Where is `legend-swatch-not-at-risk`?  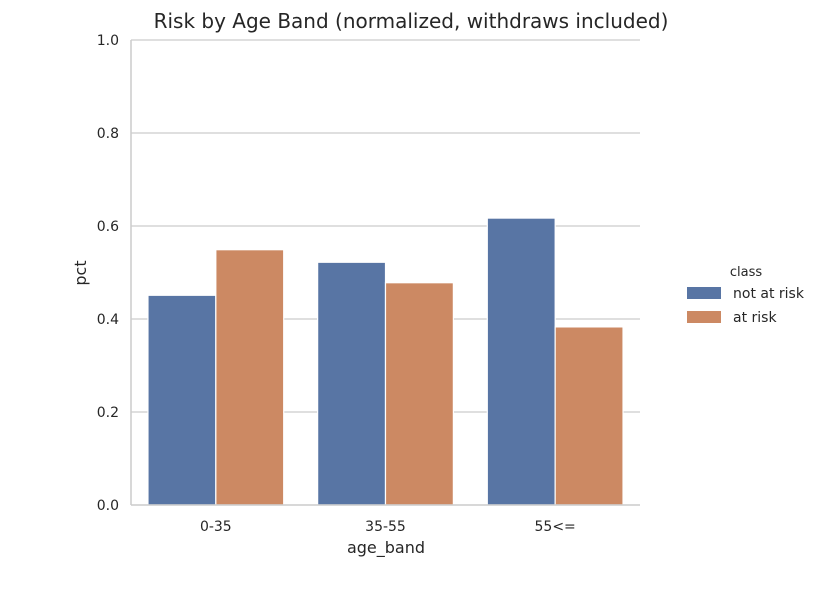
legend-swatch-not-at-risk is located at coordinates (704, 293).